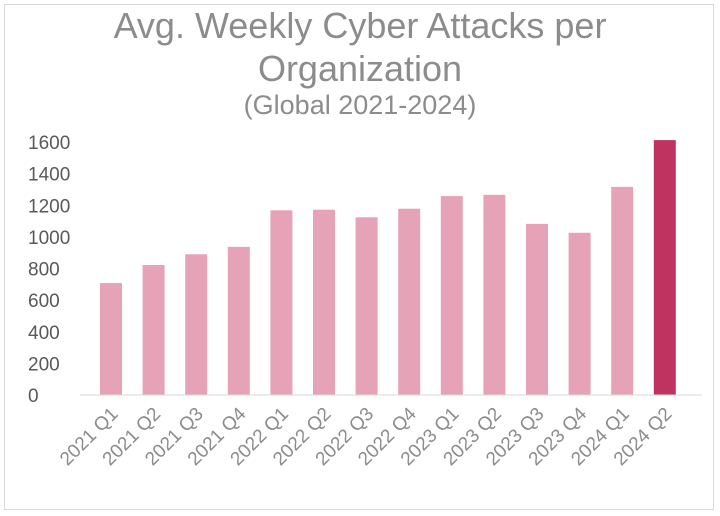  I want to click on chart-title-line1: Avg. Weekly Cyber Attacks per, so click(360, 25).